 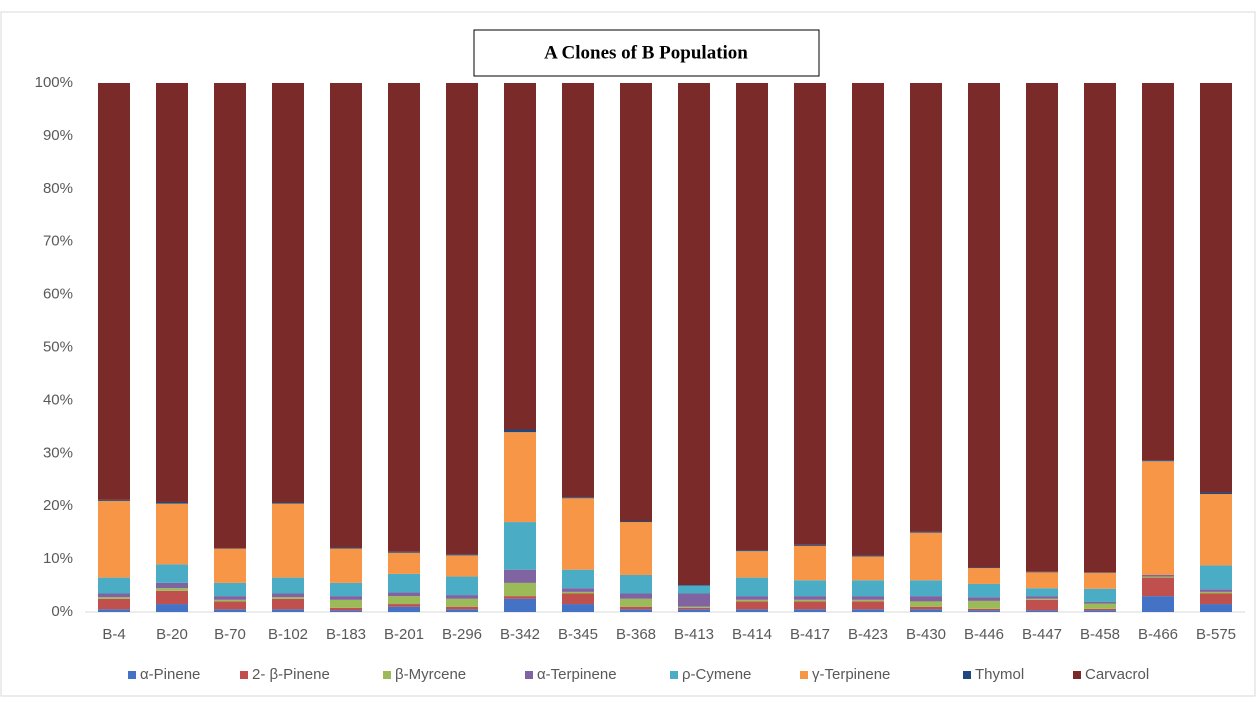 I want to click on legend-label: β-Myrcene, so click(x=430, y=674).